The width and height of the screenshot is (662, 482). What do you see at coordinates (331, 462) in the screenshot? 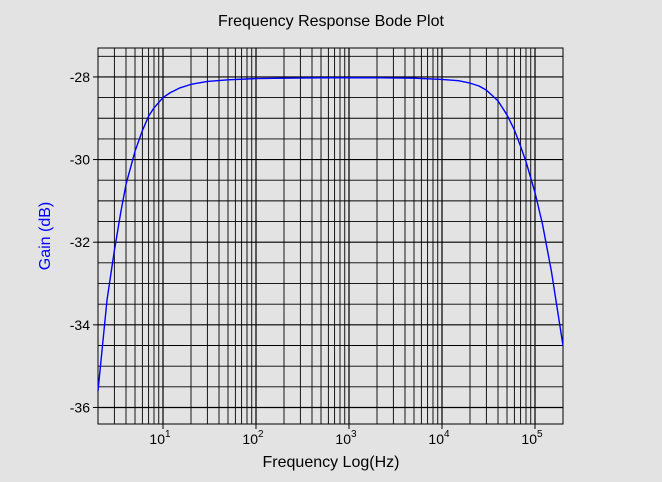
I see `x-axis-label: Frequency Log(Hz)` at bounding box center [331, 462].